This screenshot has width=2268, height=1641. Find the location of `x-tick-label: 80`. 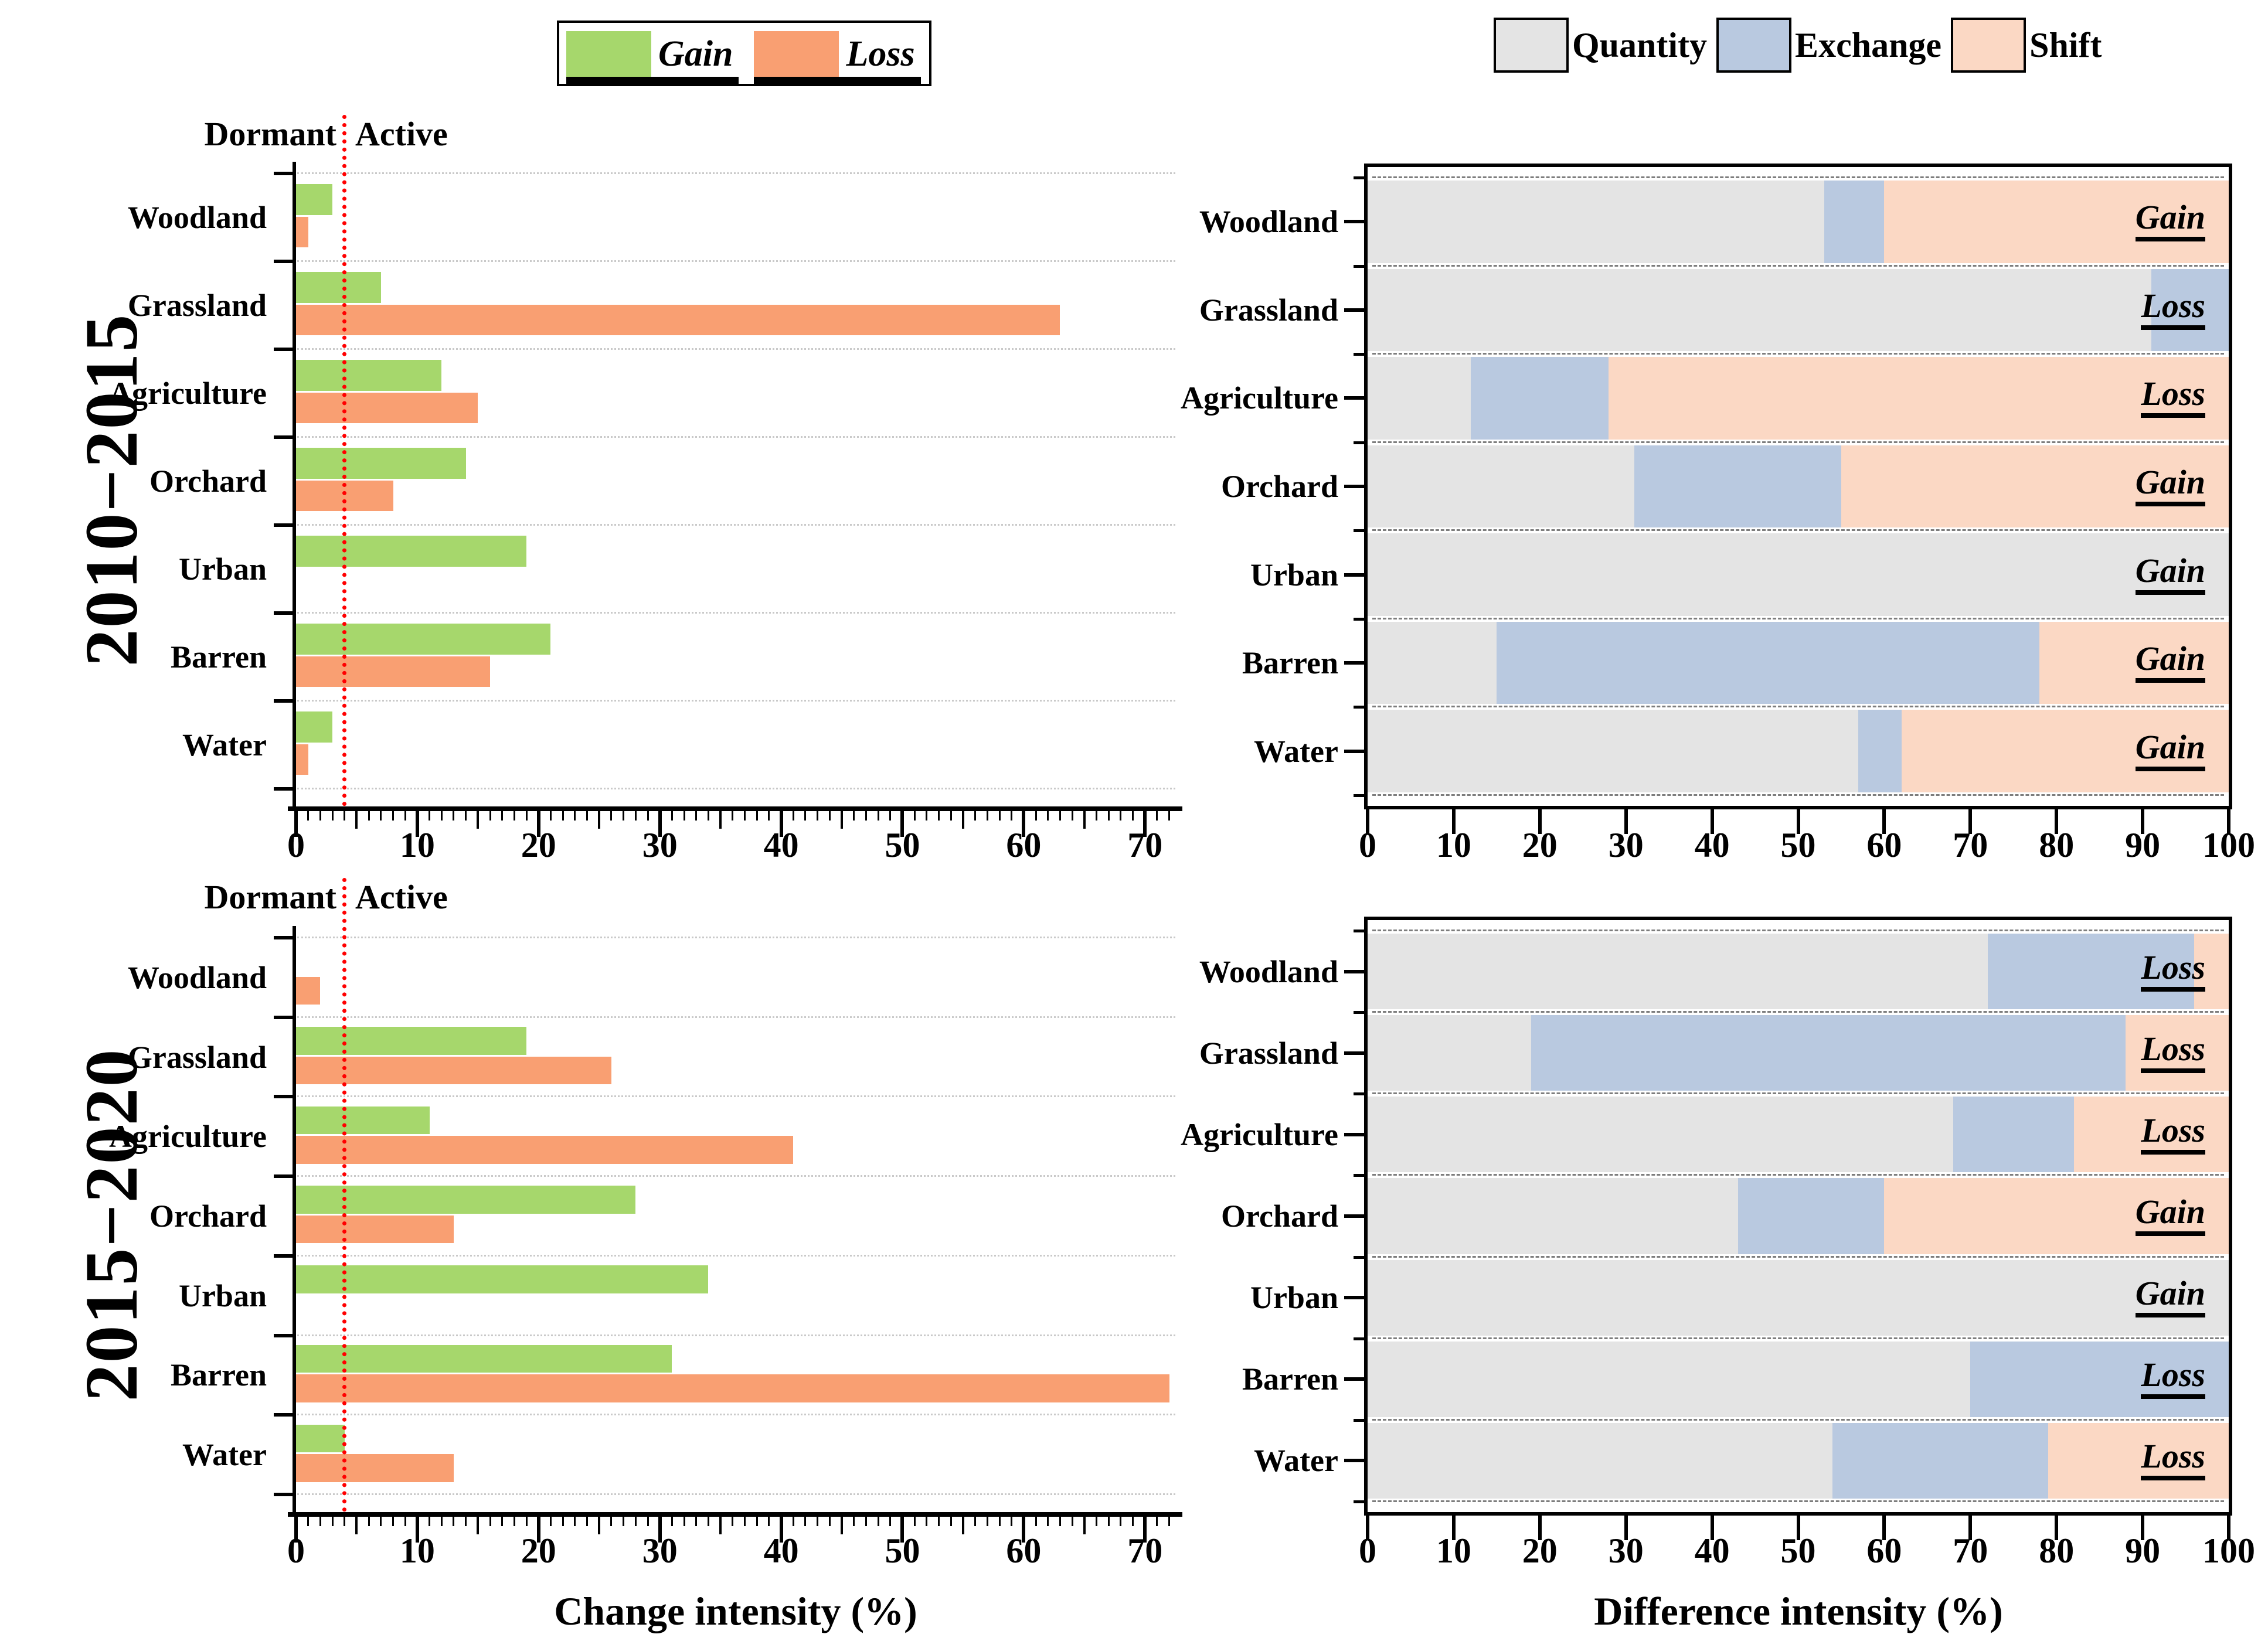

x-tick-label: 80 is located at coordinates (2057, 845).